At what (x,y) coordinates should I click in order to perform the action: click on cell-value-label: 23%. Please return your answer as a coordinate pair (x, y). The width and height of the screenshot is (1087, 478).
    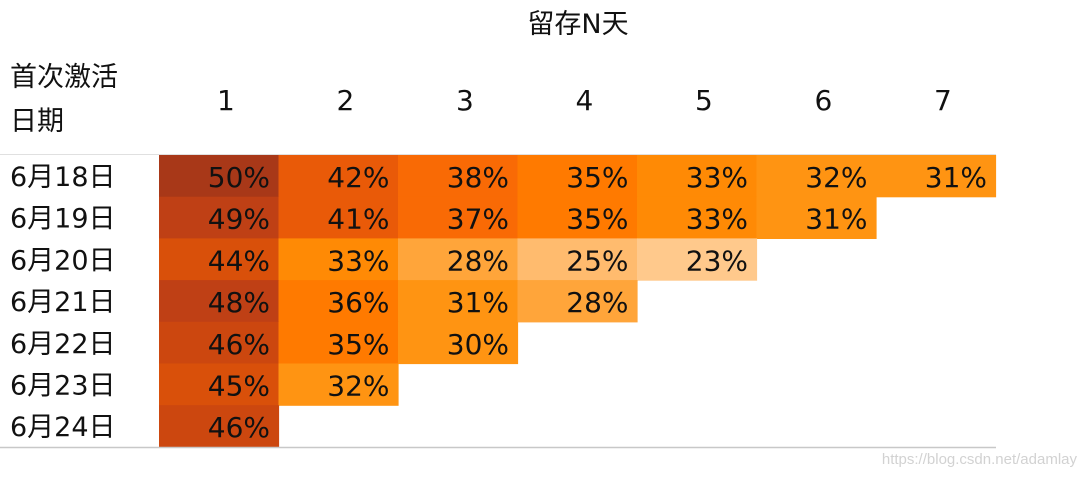
    Looking at the image, I should click on (717, 260).